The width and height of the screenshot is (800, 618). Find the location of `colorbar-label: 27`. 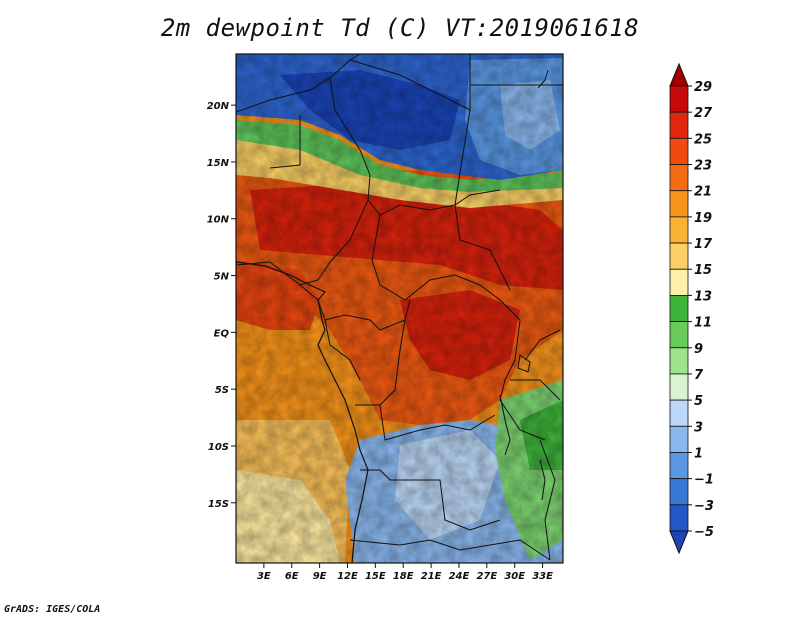

colorbar-label: 27 is located at coordinates (703, 113).